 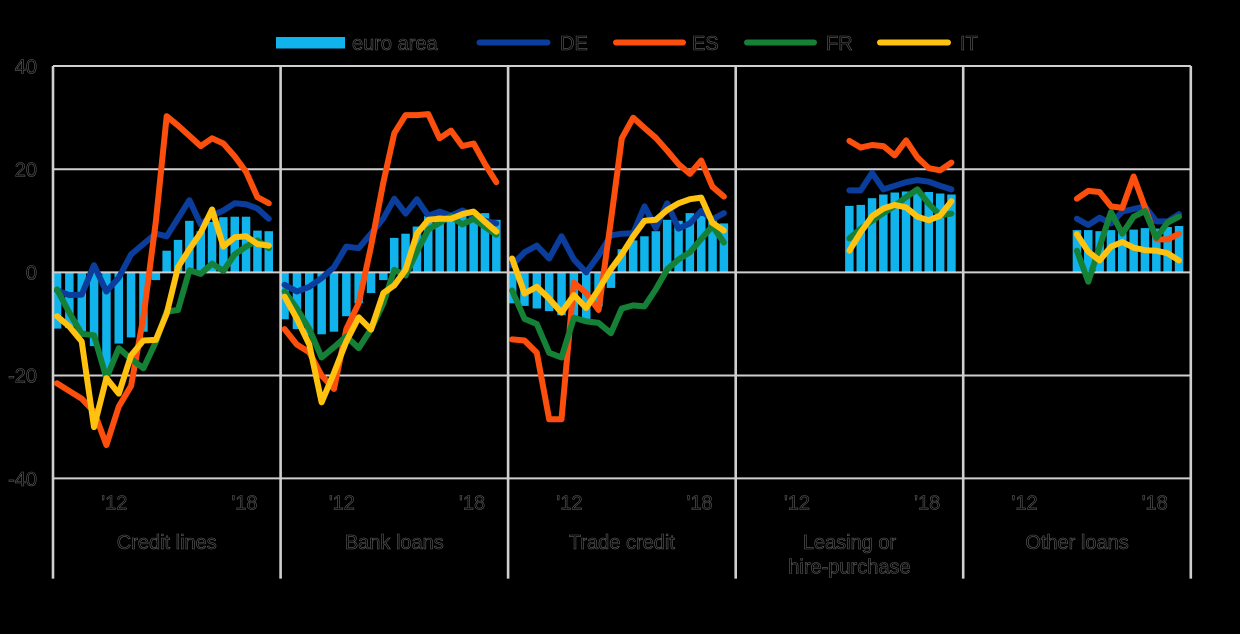 What do you see at coordinates (1076, 543) in the screenshot?
I see `svg-text: Other loans` at bounding box center [1076, 543].